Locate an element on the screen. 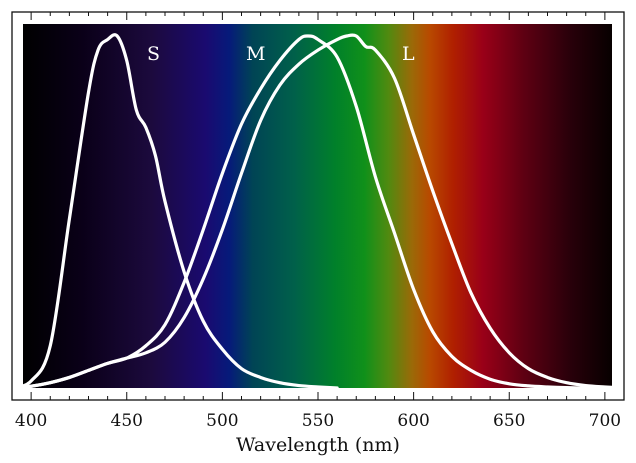 The width and height of the screenshot is (636, 463). x-tick-labels: 400 450 500 550 600 650 700 is located at coordinates (318, 421).